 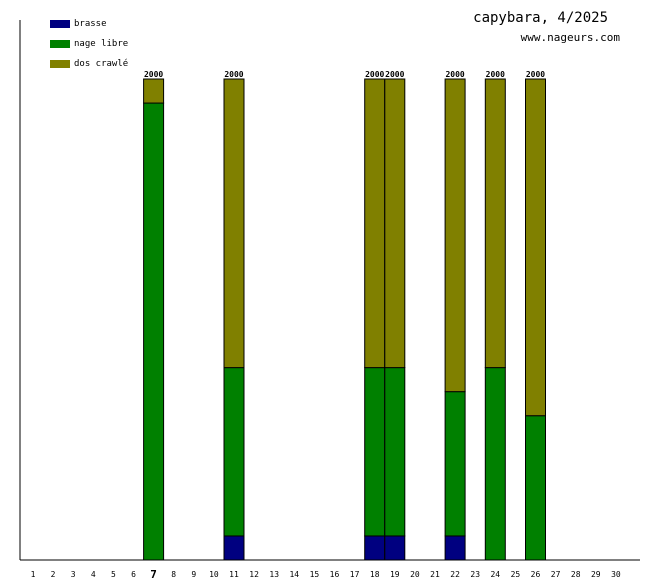 I want to click on legend-label-nage-libre: nage libre, so click(x=101, y=44).